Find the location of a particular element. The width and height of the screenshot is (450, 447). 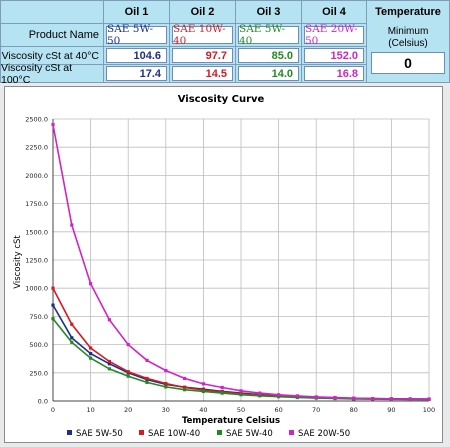

oil-3-header: Oil 3 is located at coordinates (268, 12).